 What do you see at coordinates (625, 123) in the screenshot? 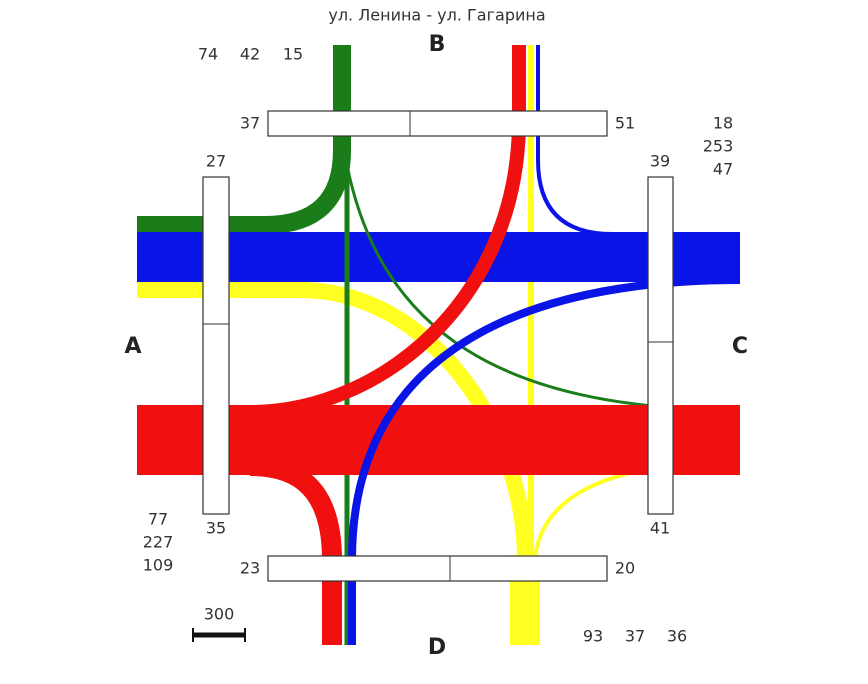
I see `crossing-count: 51` at bounding box center [625, 123].